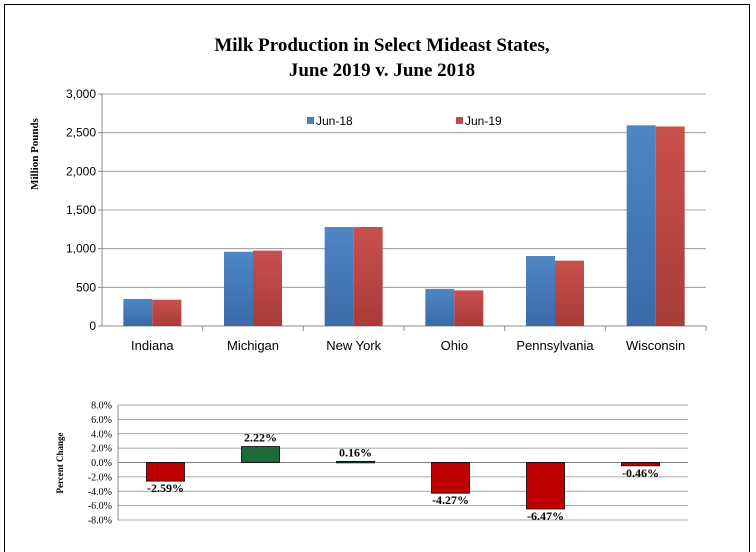 Image resolution: width=756 pixels, height=552 pixels. What do you see at coordinates (670, 226) in the screenshot?
I see `bar-jun-19-wisconsin` at bounding box center [670, 226].